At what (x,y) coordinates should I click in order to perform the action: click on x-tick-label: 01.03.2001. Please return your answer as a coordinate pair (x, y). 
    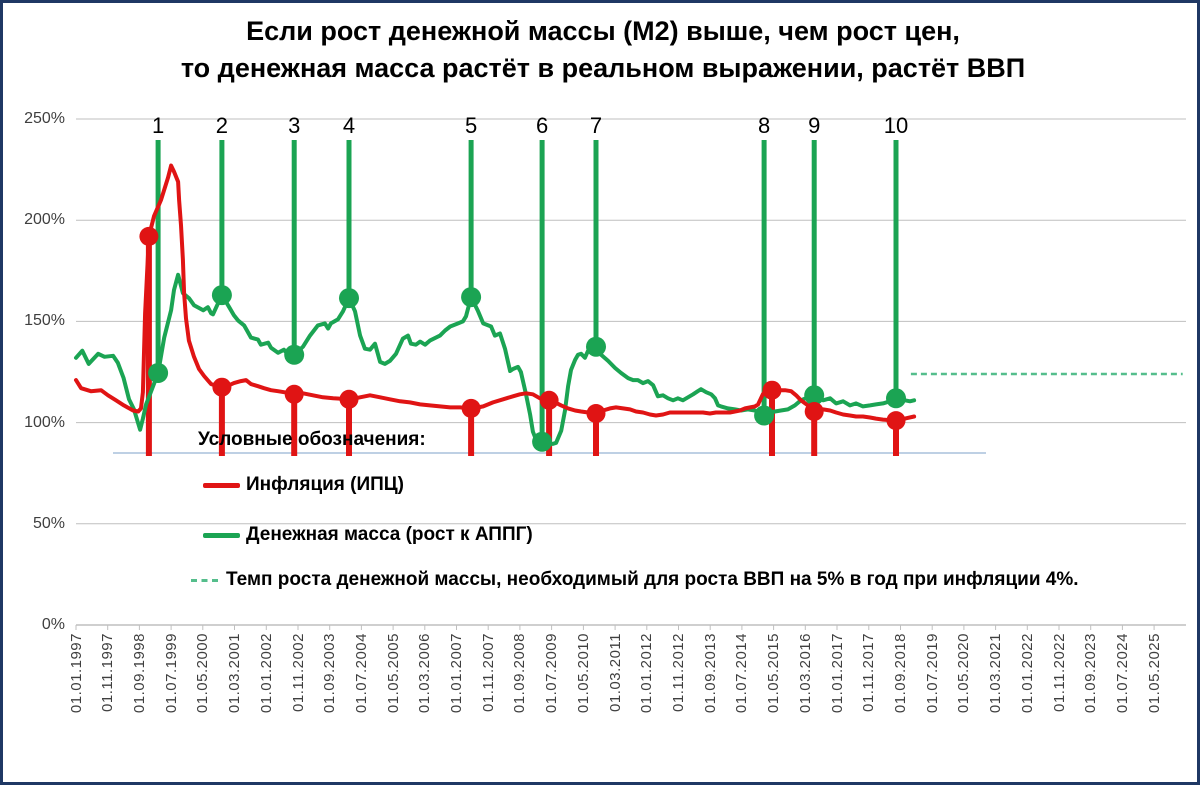
    Looking at the image, I should click on (235, 687).